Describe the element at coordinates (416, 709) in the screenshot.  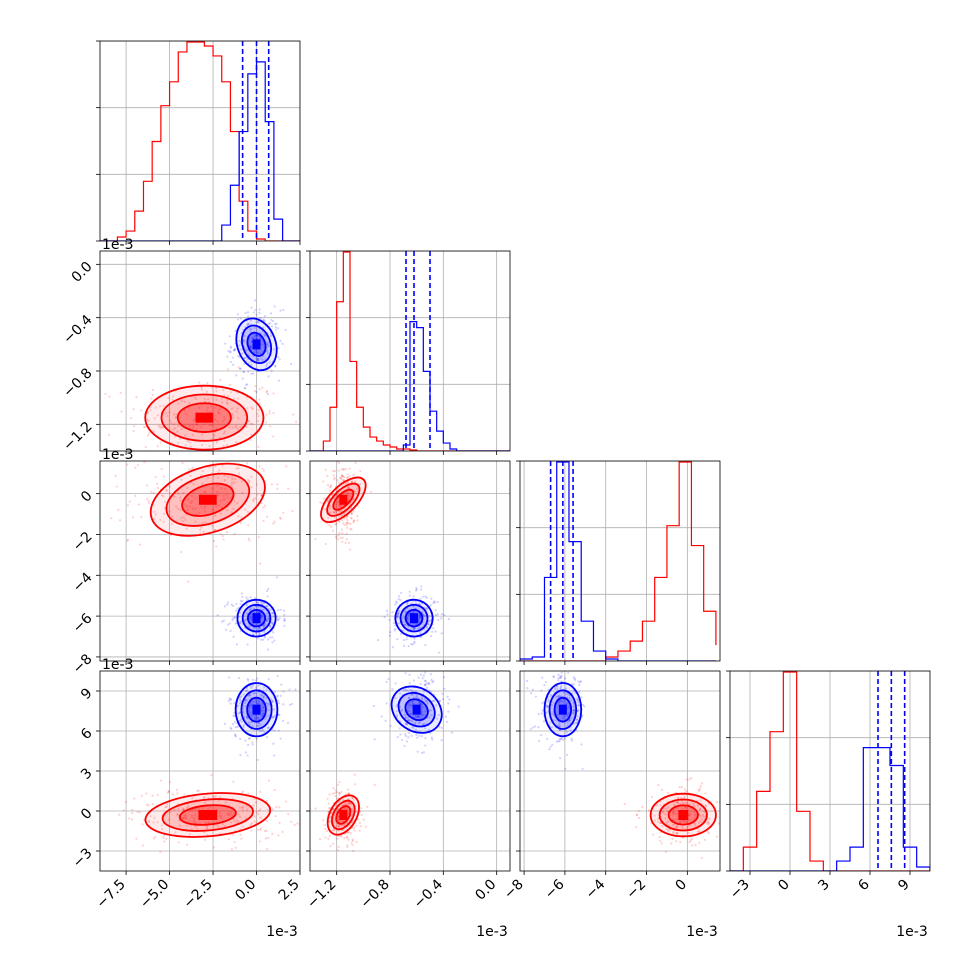
I see `density-peak-blue` at that location.